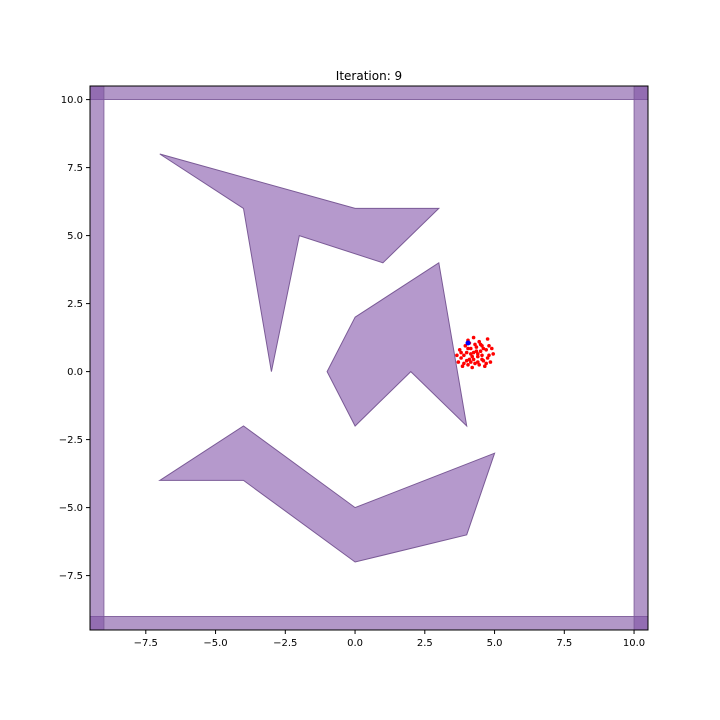  I want to click on chart-title: Iteration: 9, so click(369, 76).